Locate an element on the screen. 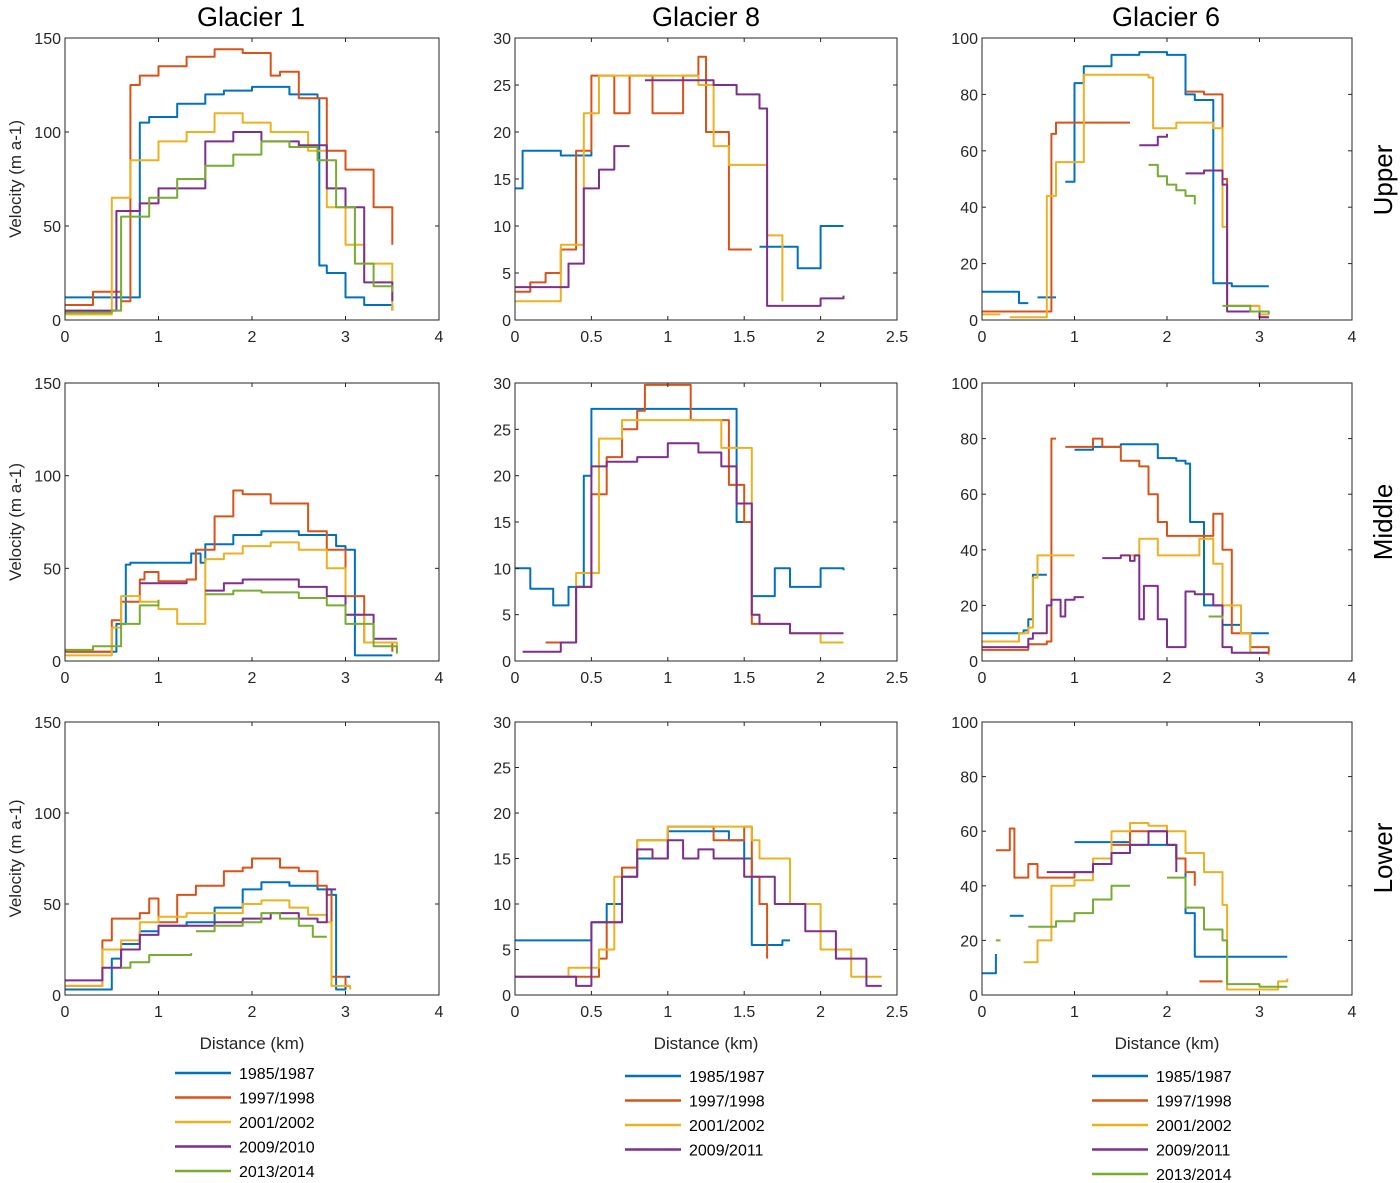  y-axis-label: Velocity (m a-1) is located at coordinates (15, 522).